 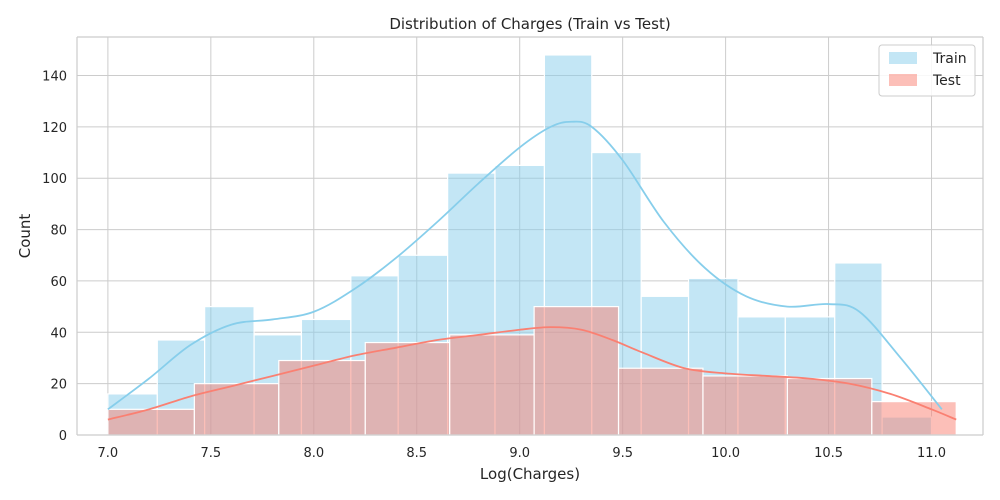 What do you see at coordinates (58, 333) in the screenshot?
I see `y-tick-label: 40` at bounding box center [58, 333].